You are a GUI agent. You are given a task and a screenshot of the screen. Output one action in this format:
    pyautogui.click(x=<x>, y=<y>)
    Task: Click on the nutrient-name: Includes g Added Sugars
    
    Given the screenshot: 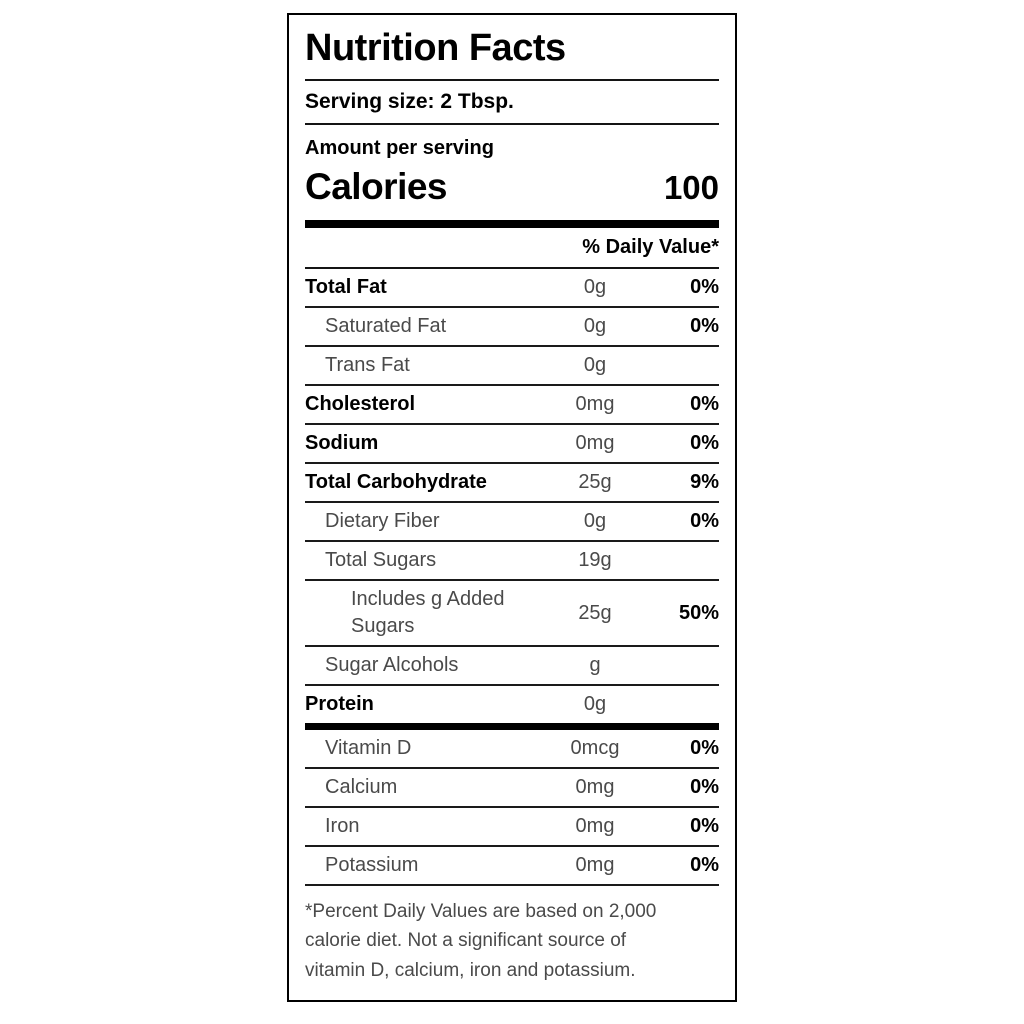 What is the action you would take?
    pyautogui.click(x=428, y=612)
    